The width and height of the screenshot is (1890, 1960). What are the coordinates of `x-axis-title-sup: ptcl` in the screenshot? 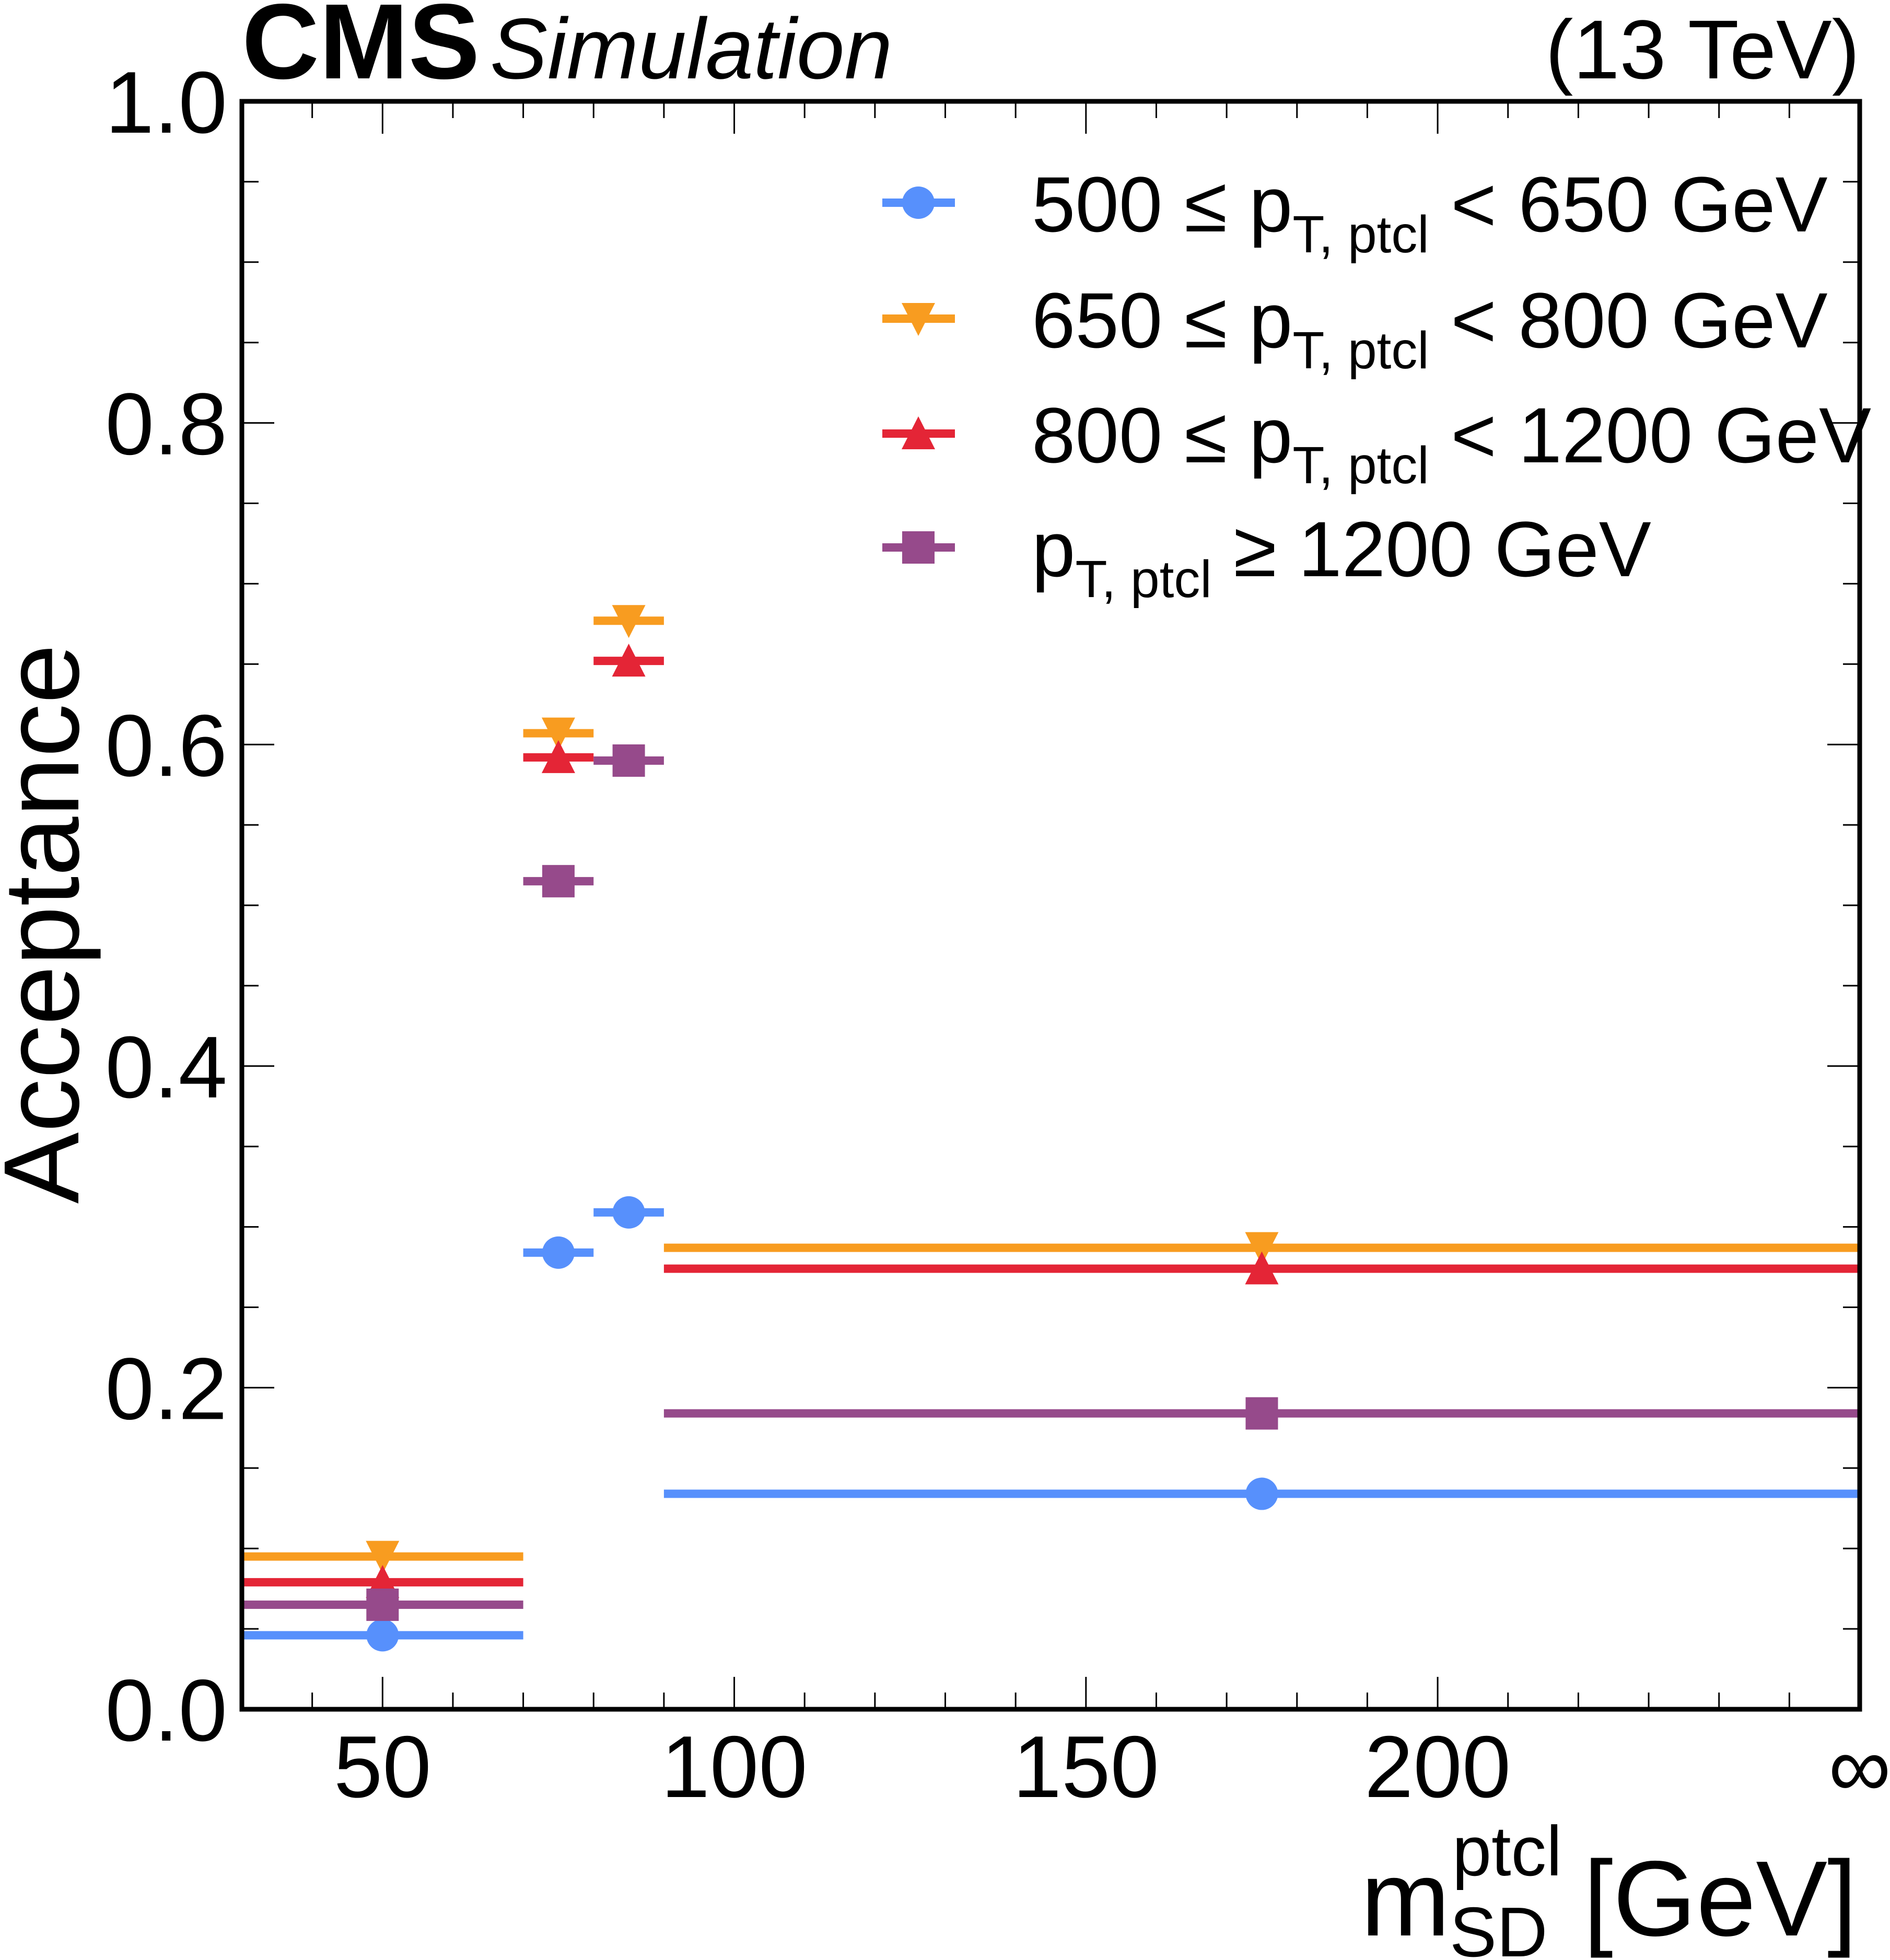 It's located at (1507, 1851).